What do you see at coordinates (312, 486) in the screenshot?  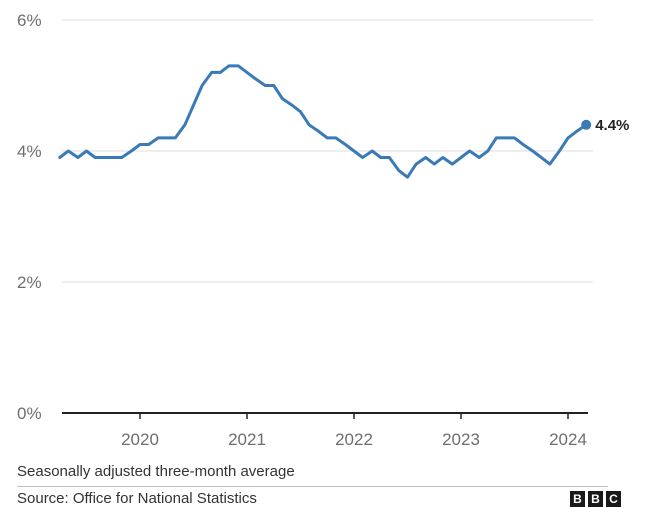 I see `footer-divider` at bounding box center [312, 486].